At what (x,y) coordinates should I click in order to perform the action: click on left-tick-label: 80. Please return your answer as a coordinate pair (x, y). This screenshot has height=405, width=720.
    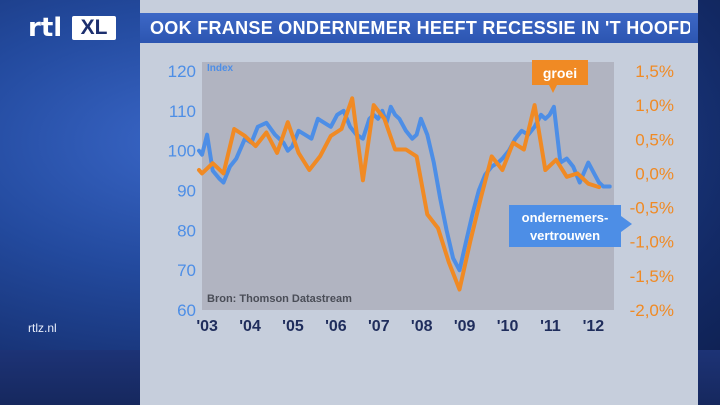
    Looking at the image, I should click on (186, 230).